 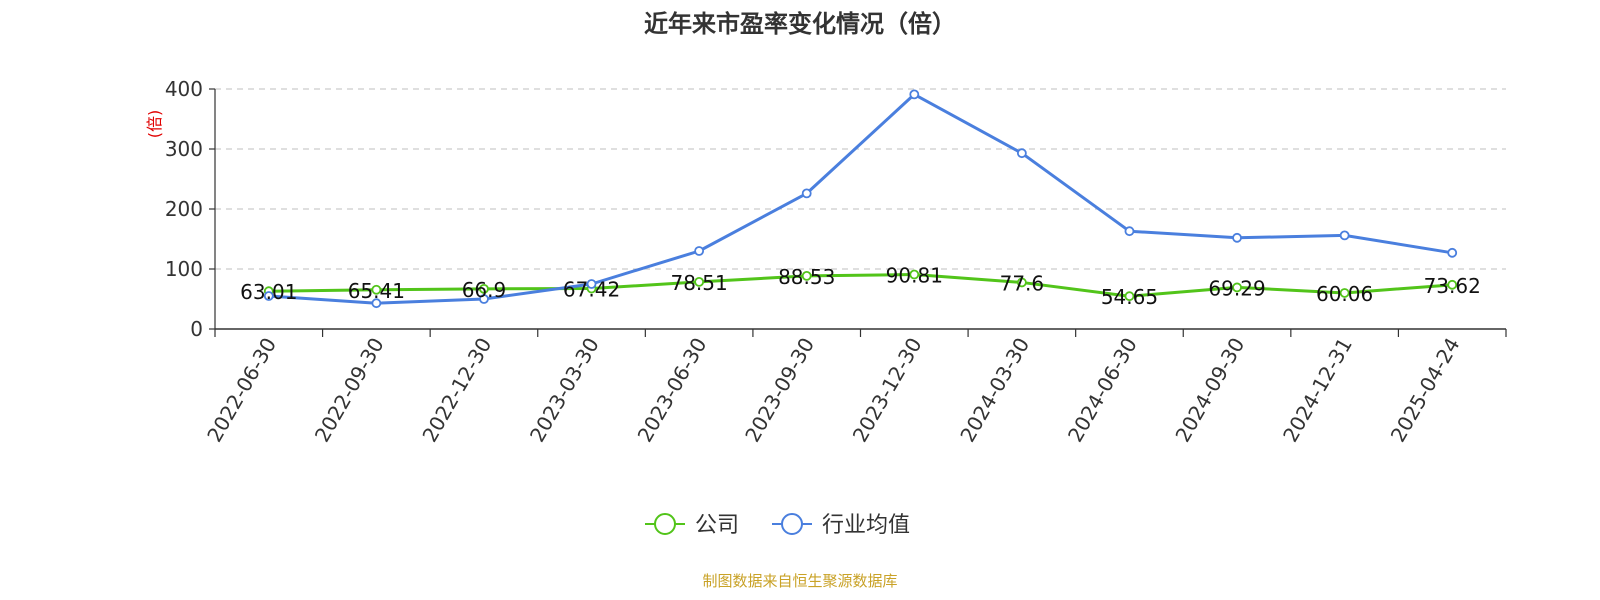 I want to click on y-tick-label: 400, so click(x=184, y=89).